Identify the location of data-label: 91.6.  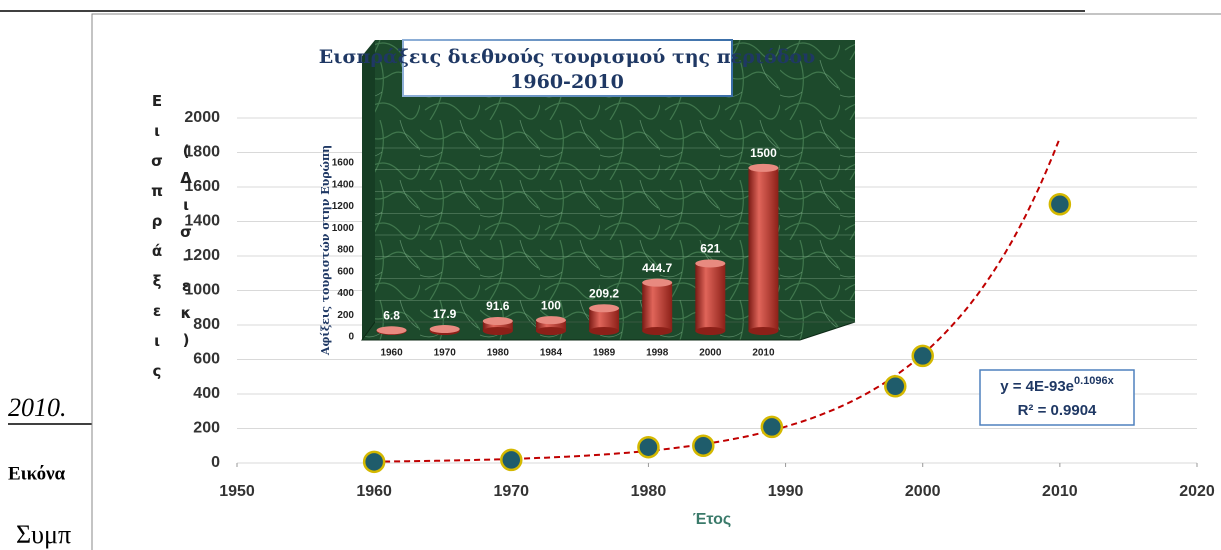
(498, 306).